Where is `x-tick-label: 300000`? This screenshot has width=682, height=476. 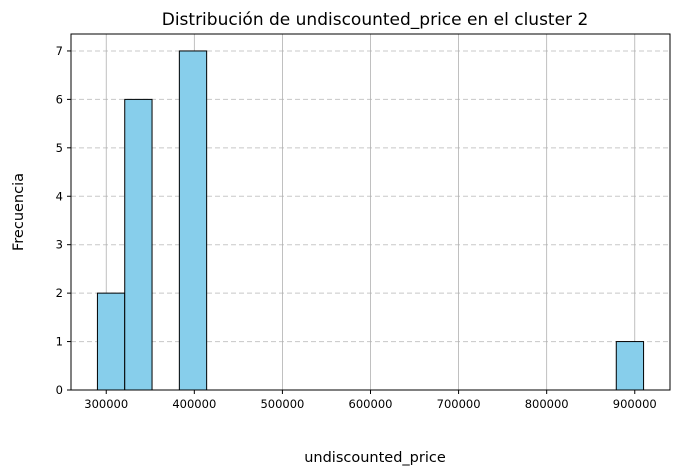
x-tick-label: 300000 is located at coordinates (106, 404).